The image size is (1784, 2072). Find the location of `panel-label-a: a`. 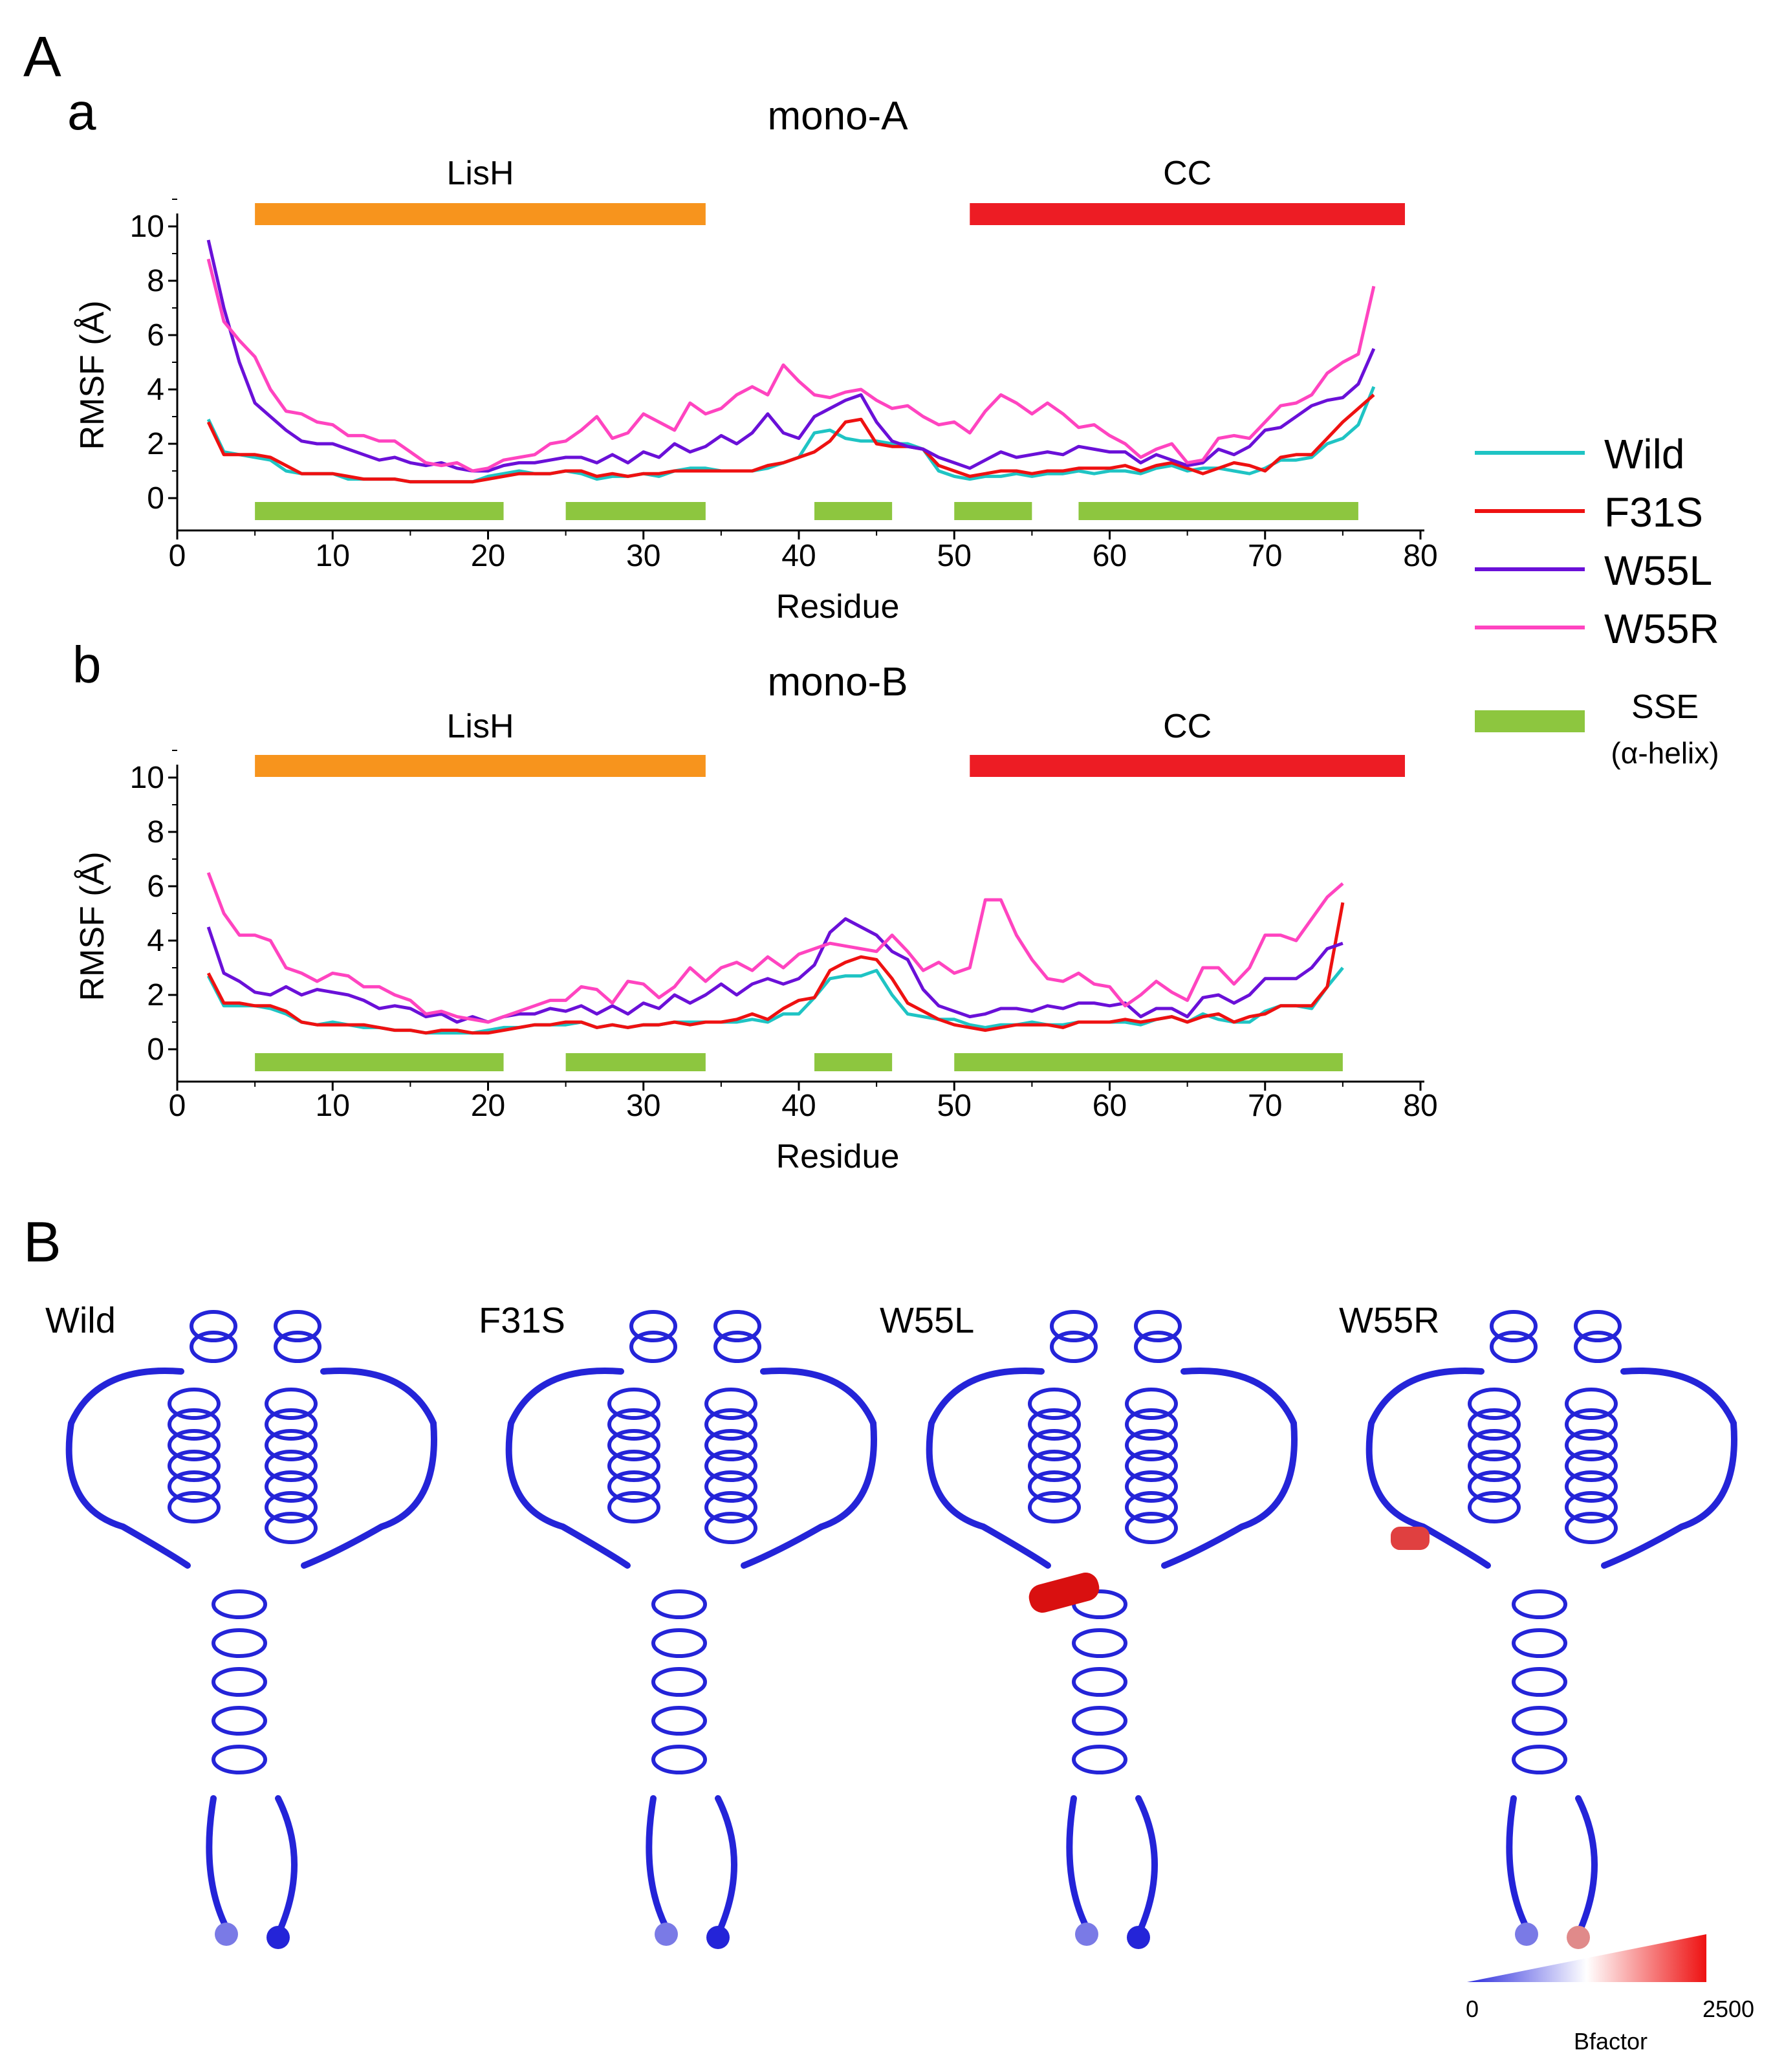

panel-label-a: a is located at coordinates (81, 111).